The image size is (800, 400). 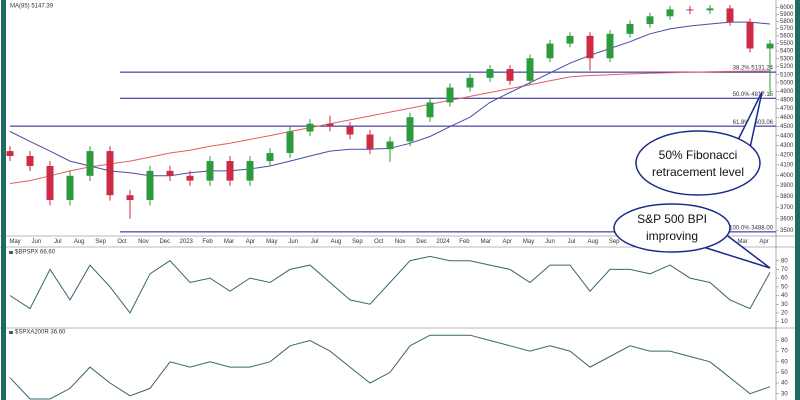 I want to click on x-tick-label: Nov, so click(x=143, y=242).